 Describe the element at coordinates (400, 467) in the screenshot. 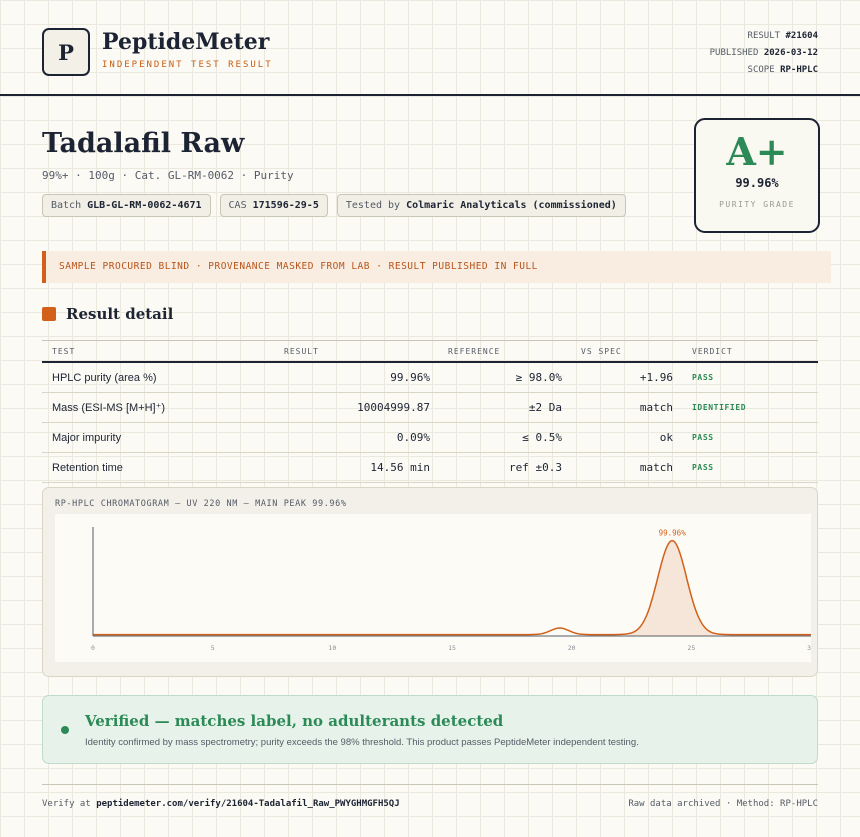

I see `cell-result: 14.56 min` at that location.